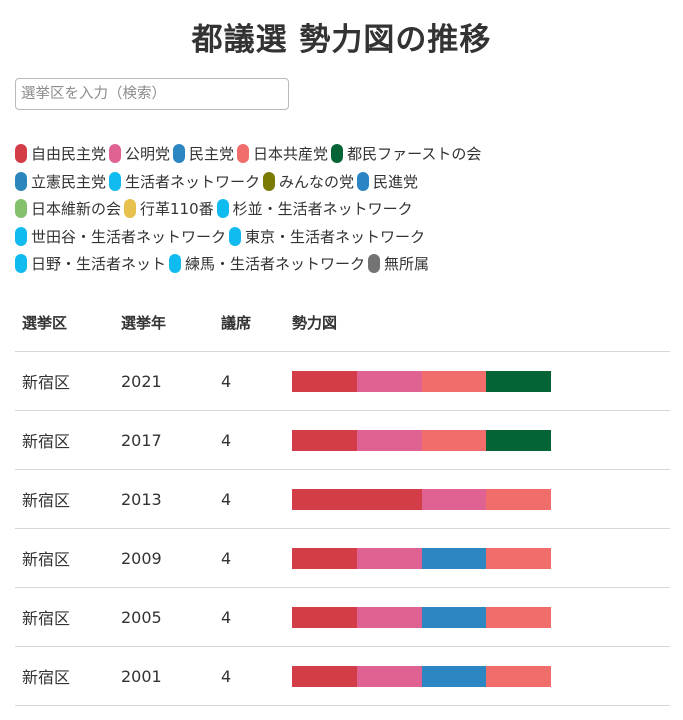 The width and height of the screenshot is (683, 720). I want to click on legend-item-tomin: 都民ファーストの会, so click(406, 153).